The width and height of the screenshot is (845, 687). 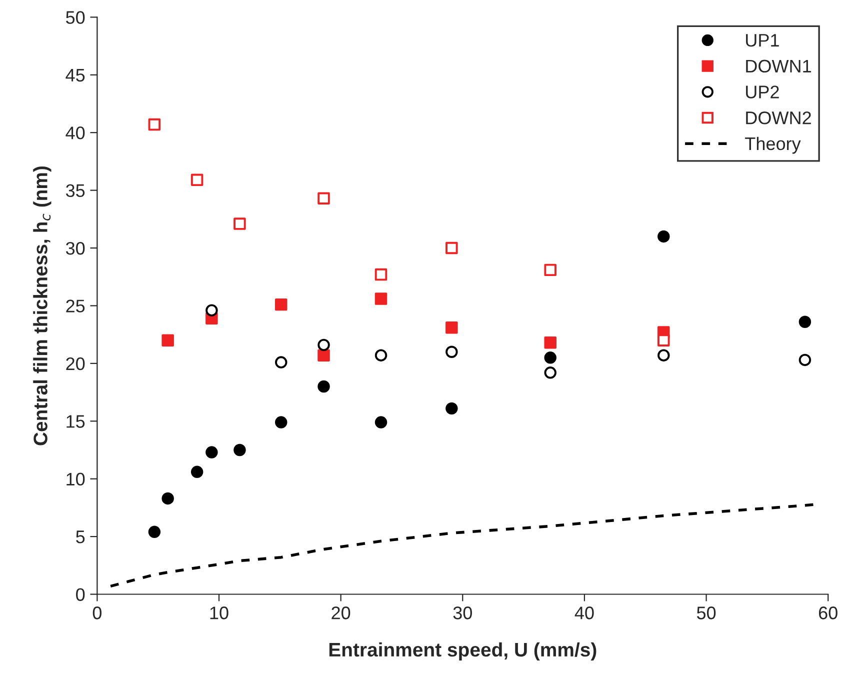 What do you see at coordinates (75, 248) in the screenshot?
I see `y-tick-label: 30` at bounding box center [75, 248].